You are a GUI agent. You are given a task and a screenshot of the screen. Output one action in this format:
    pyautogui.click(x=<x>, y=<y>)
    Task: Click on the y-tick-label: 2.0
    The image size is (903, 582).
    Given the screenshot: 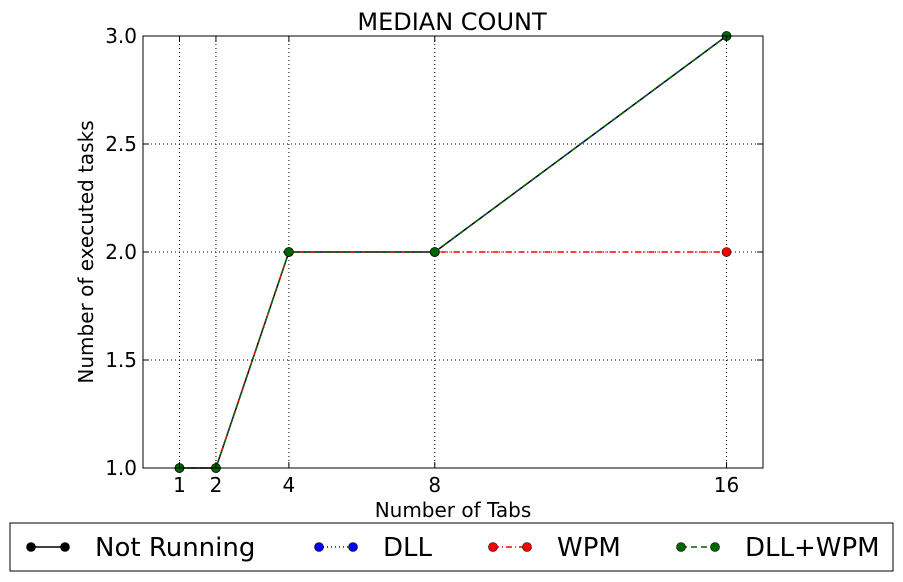 What is the action you would take?
    pyautogui.click(x=121, y=252)
    